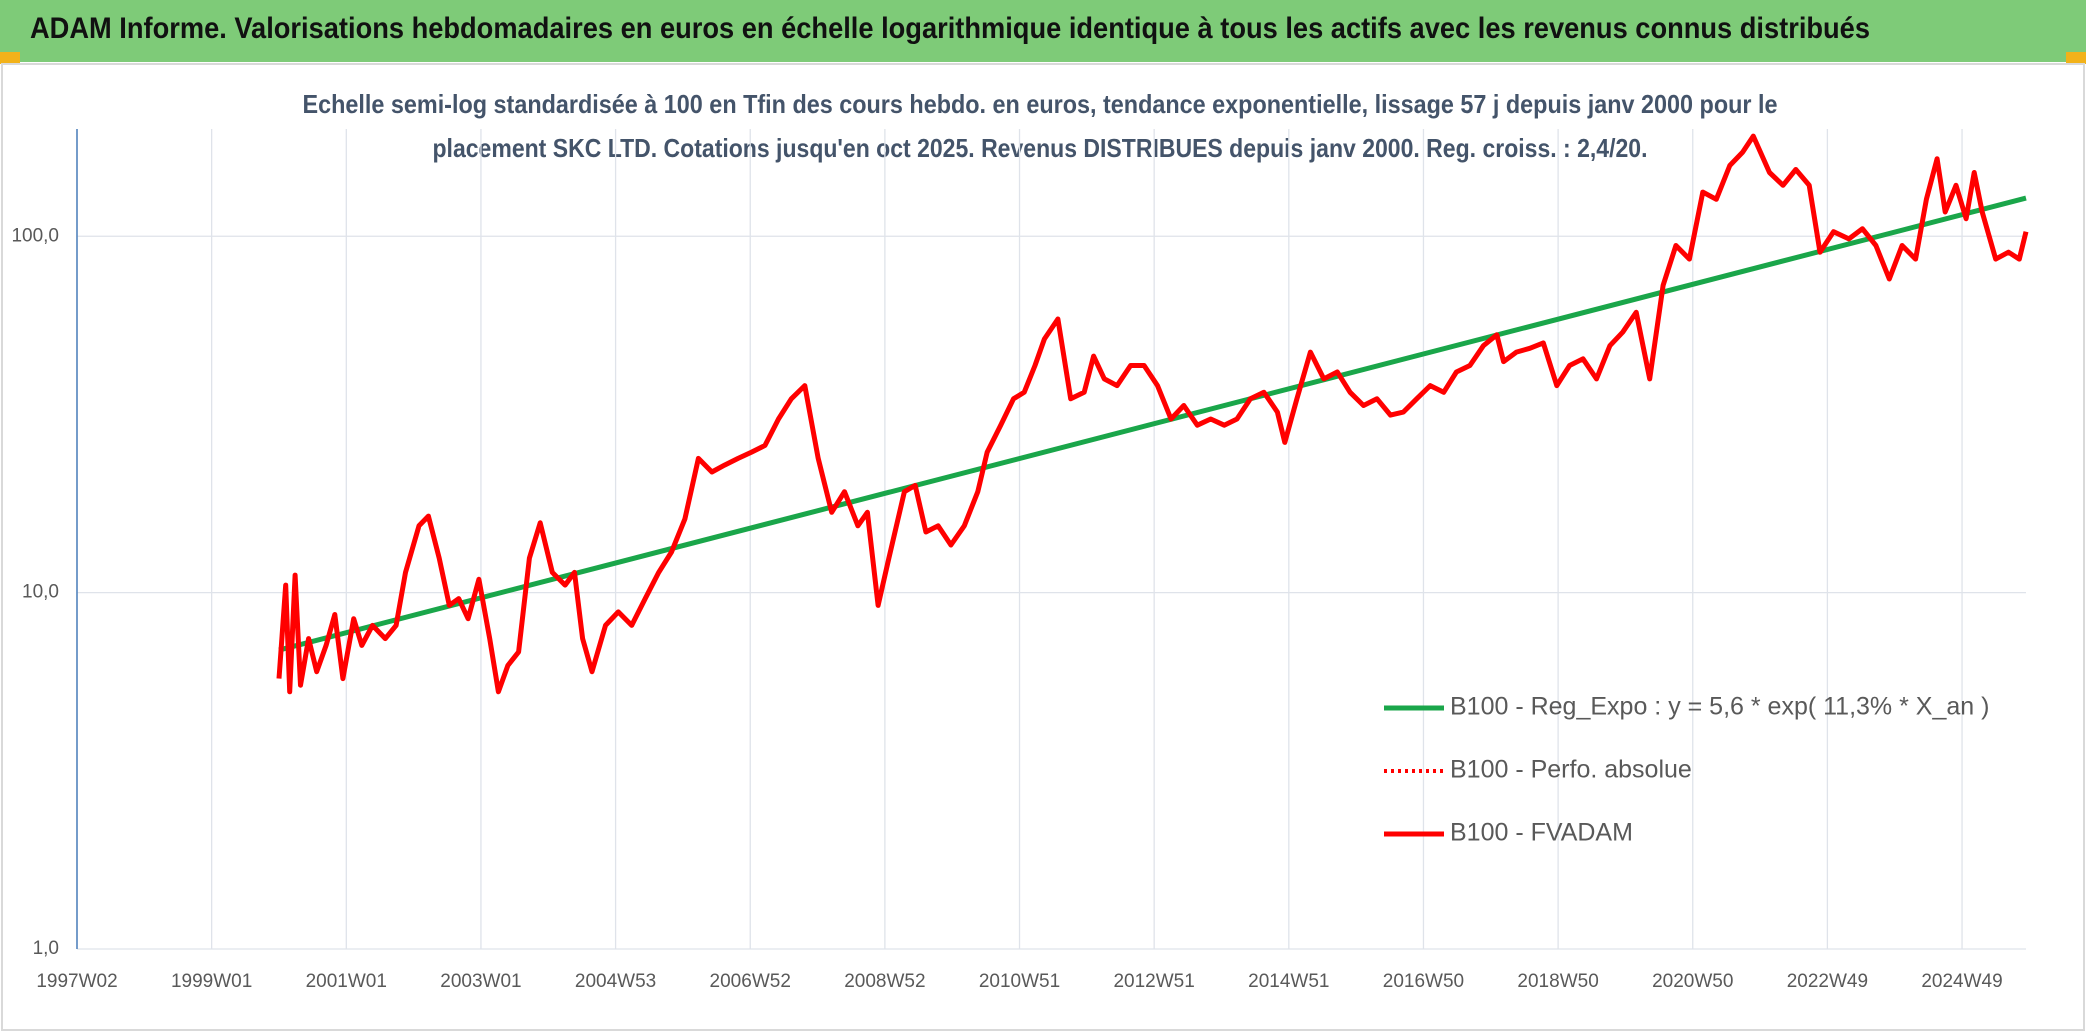 The height and width of the screenshot is (1033, 2086). Describe the element at coordinates (76, 981) in the screenshot. I see `x-tick-label: 1997W02` at that location.